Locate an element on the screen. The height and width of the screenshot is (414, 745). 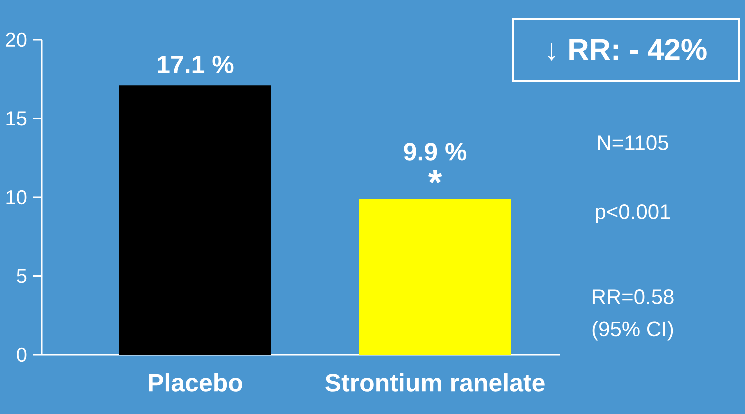
text: N=1105 is located at coordinates (633, 143).